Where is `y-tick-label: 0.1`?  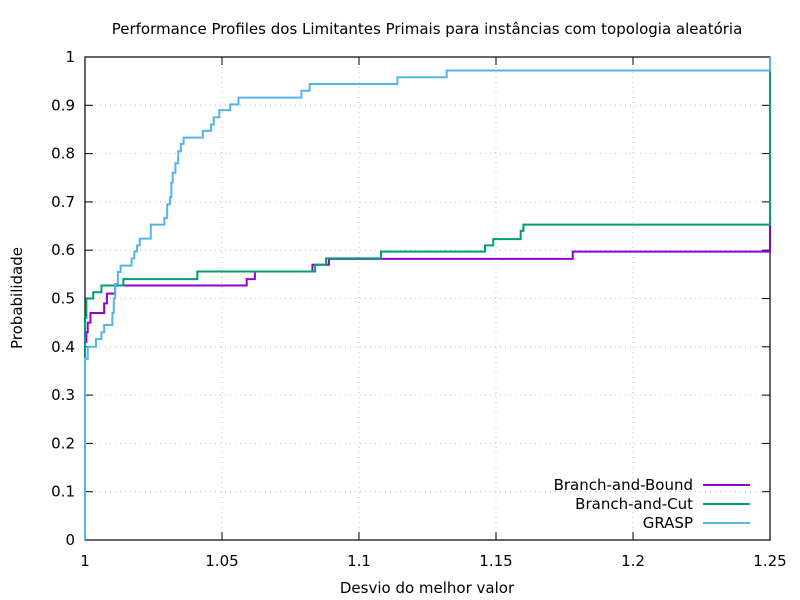
y-tick-label: 0.1 is located at coordinates (63, 492).